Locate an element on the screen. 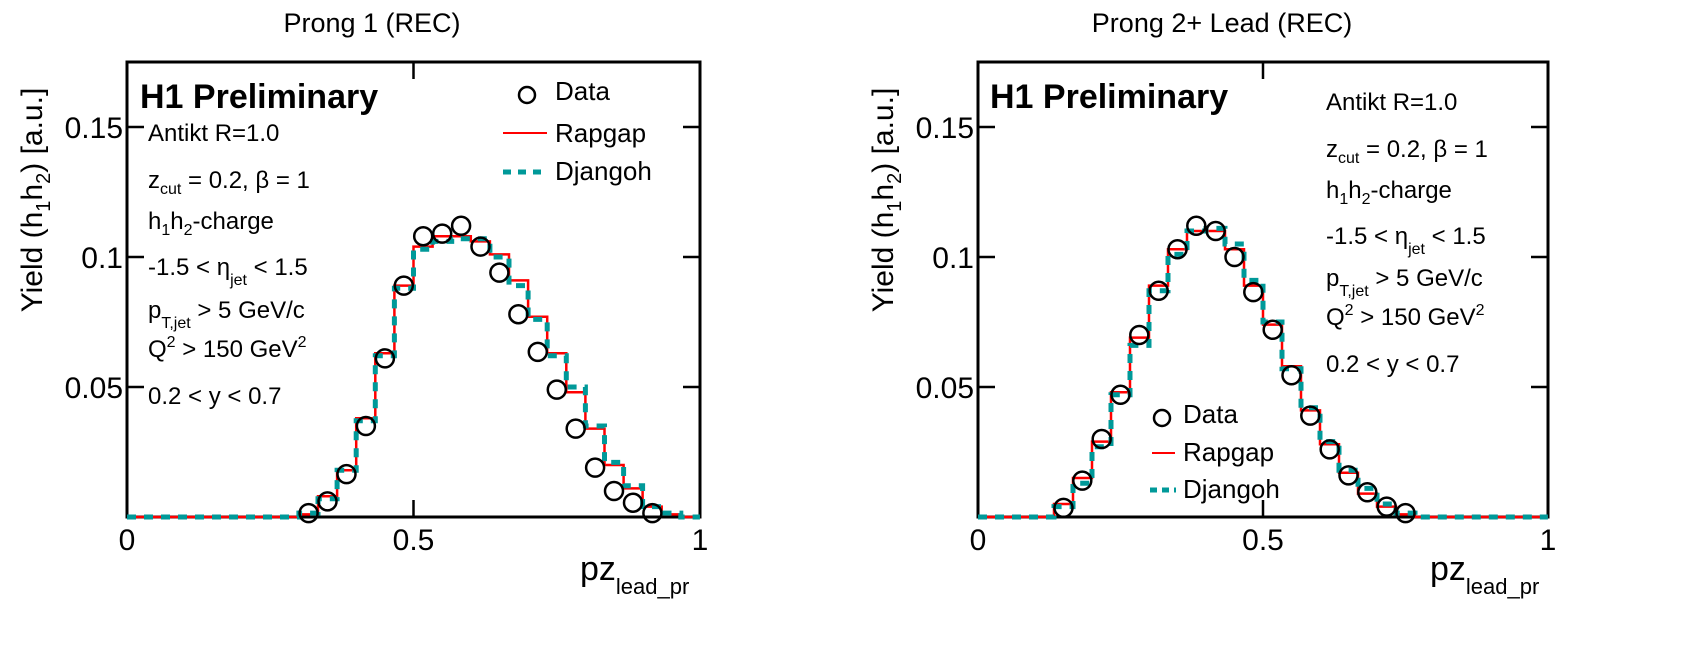 Image resolution: width=1685 pixels, height=658 pixels. series-djangoh is located at coordinates (413, 378).